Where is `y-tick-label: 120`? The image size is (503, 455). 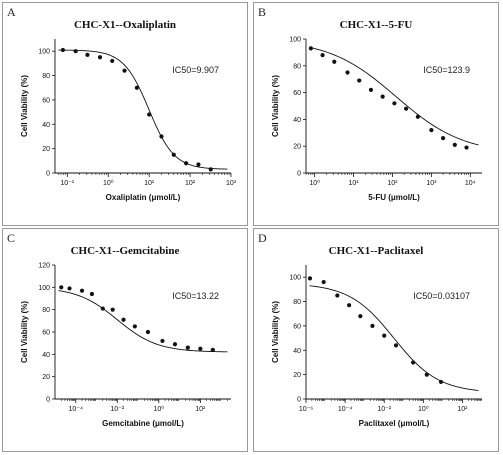
y-tick-label: 120 is located at coordinates (44, 266).